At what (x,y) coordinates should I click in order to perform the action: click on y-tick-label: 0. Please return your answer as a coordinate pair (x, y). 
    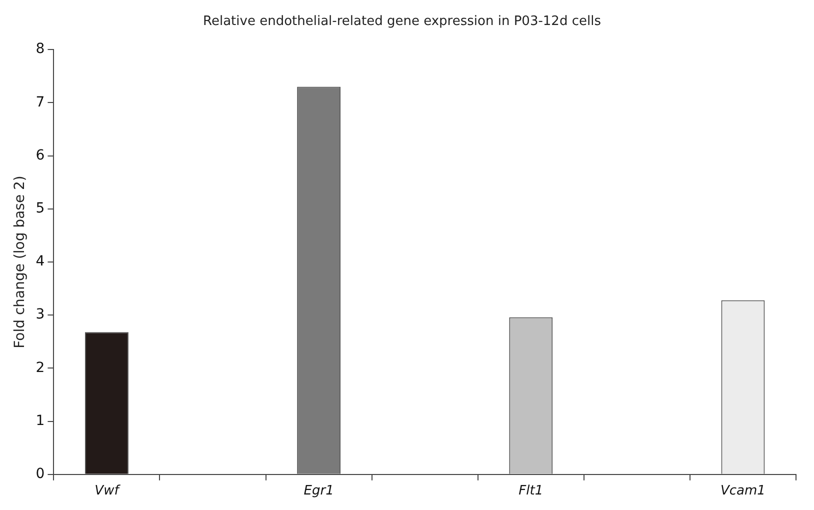
    Looking at the image, I should click on (40, 474).